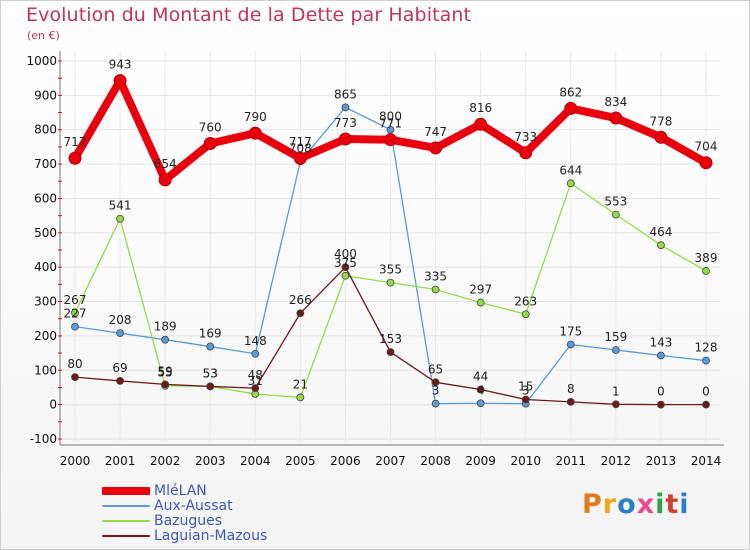  What do you see at coordinates (525, 461) in the screenshot?
I see `x-tick-label: 2010` at bounding box center [525, 461].